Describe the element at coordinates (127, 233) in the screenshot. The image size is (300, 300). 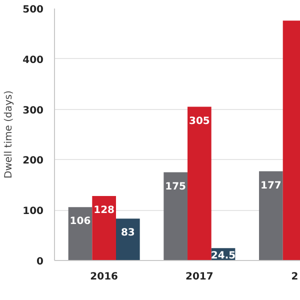
I see `data-label: 83` at that location.